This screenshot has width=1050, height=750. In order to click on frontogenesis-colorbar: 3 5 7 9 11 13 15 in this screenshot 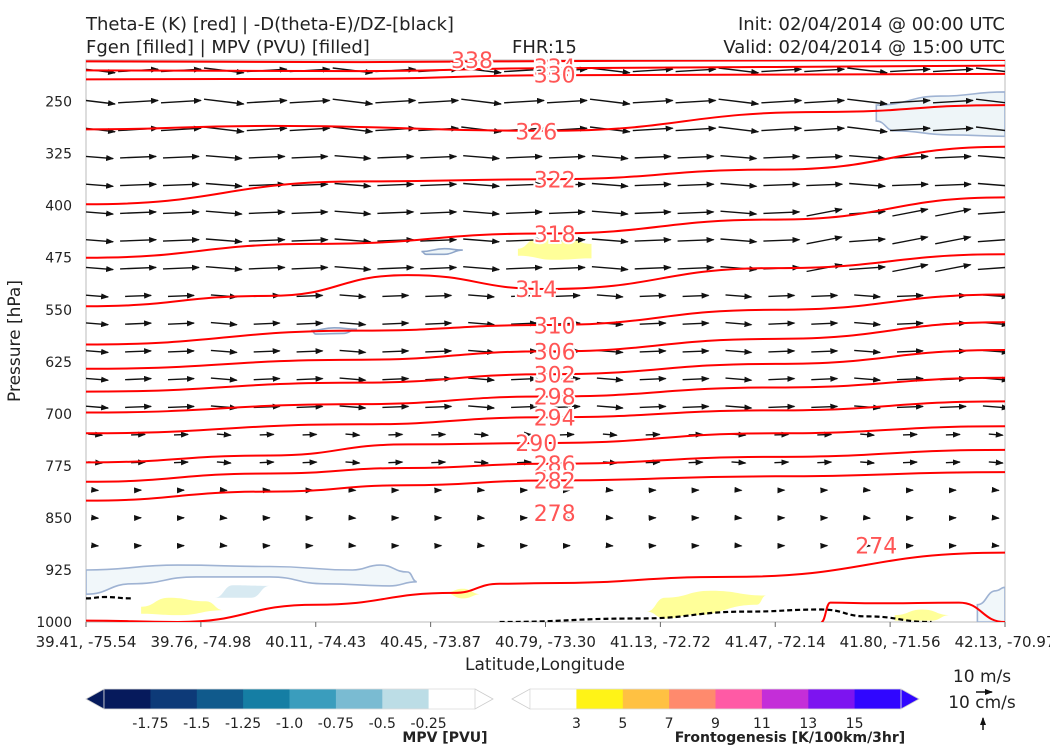, I will do `click(715, 710)`.